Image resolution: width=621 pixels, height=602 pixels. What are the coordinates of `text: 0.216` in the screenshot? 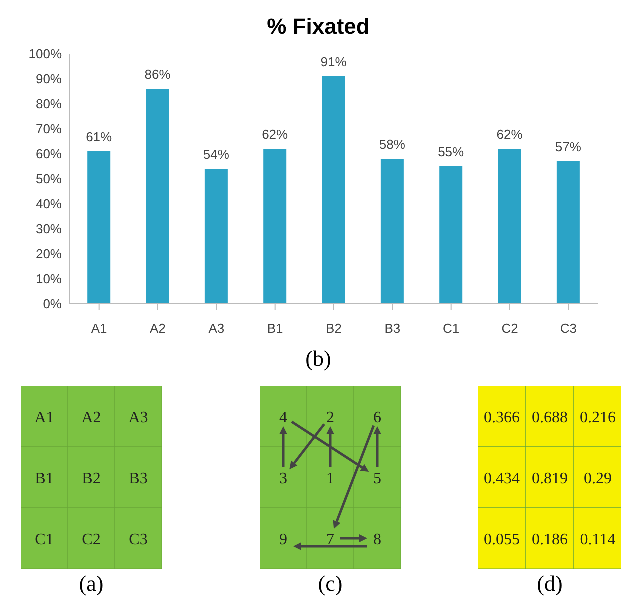 It's located at (598, 418).